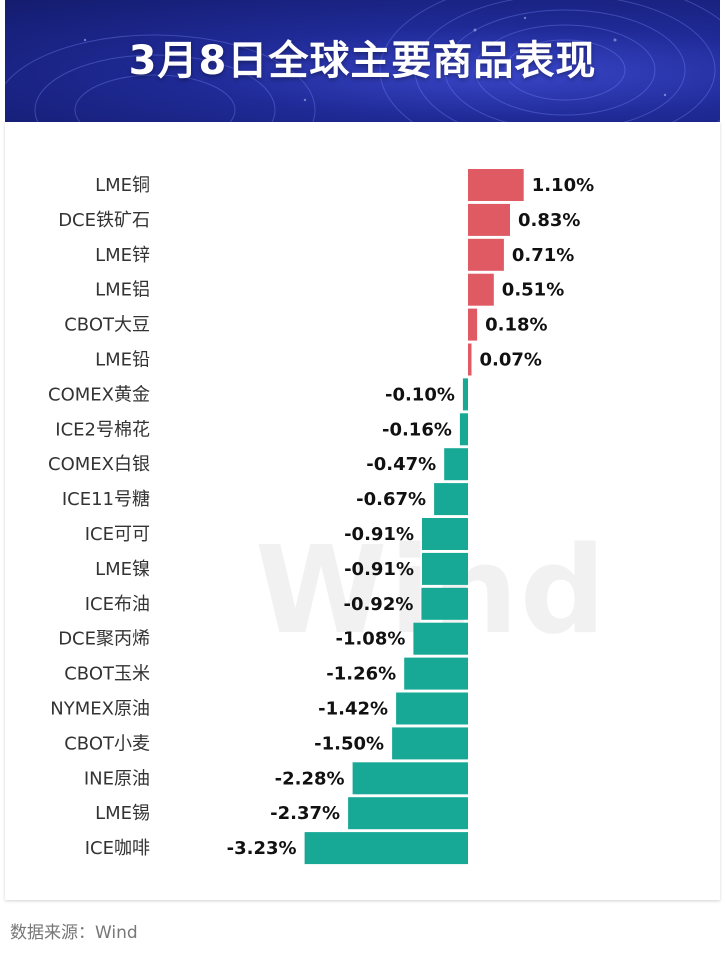 Image resolution: width=725 pixels, height=954 pixels. I want to click on category-label: DCE聚丙烯, so click(104, 639).